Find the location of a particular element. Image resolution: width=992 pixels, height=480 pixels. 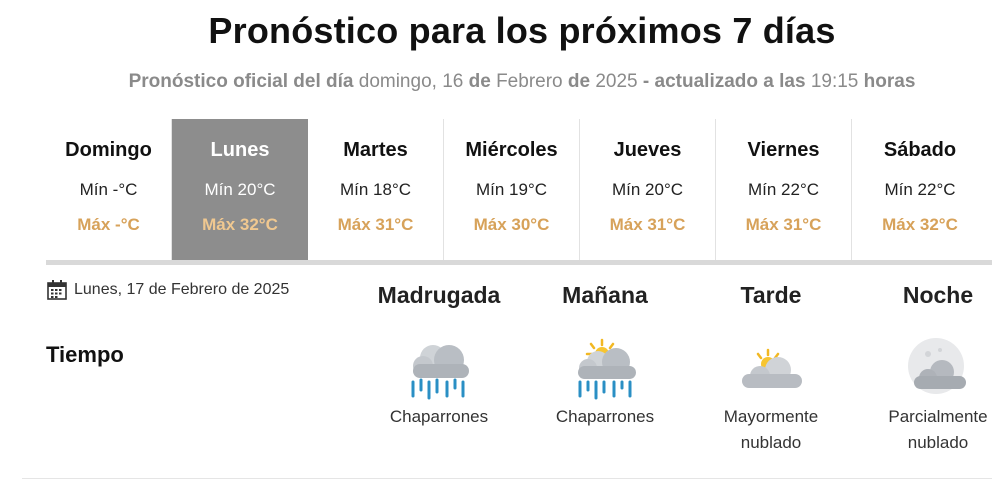

day-tab-viernes: Viernes Mín 22°C Máx 31°C is located at coordinates (784, 189).